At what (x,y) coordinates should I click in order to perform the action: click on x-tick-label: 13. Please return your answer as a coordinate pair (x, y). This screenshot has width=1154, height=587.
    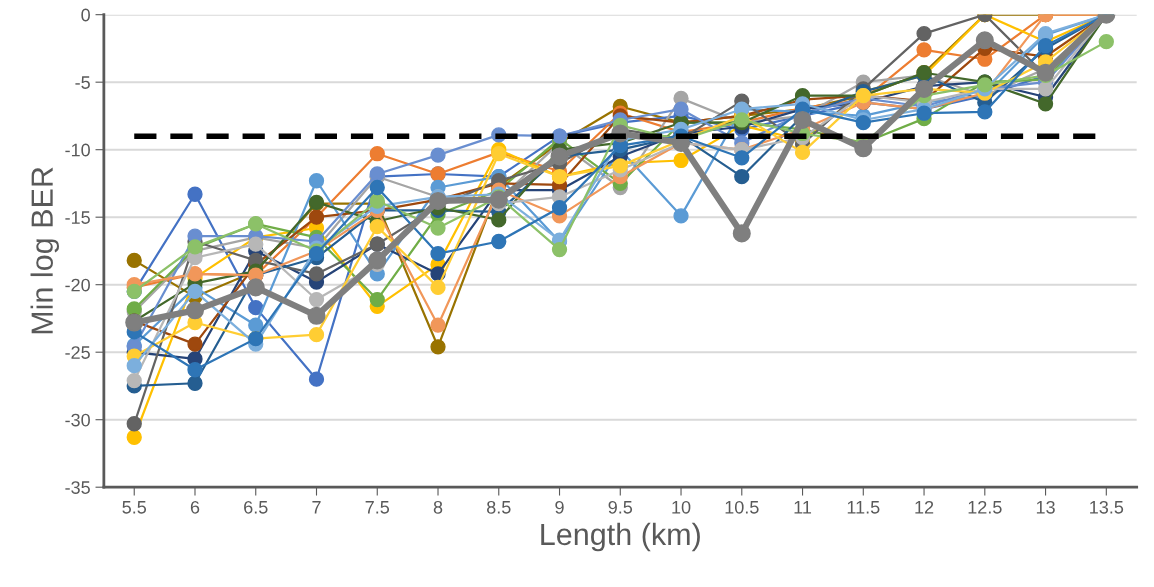
    Looking at the image, I should click on (1045, 507).